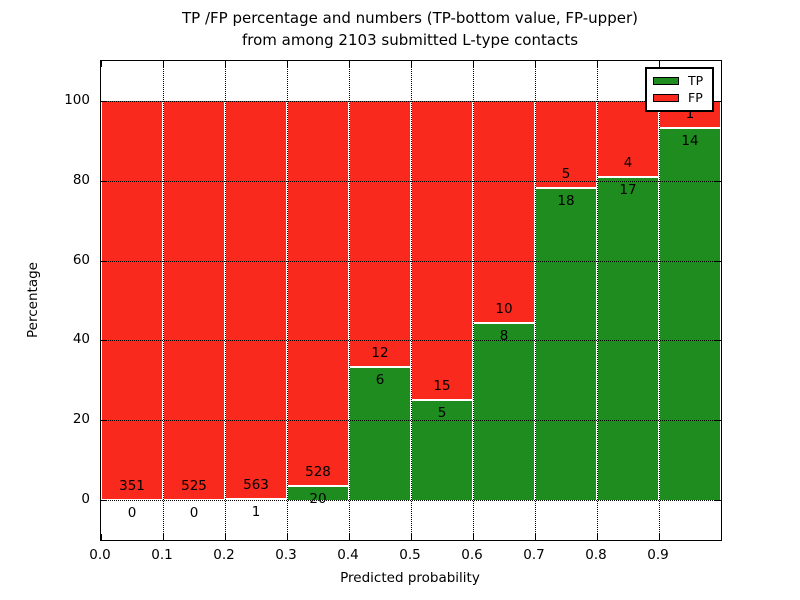  I want to click on tp-count-label: 1, so click(256, 512).